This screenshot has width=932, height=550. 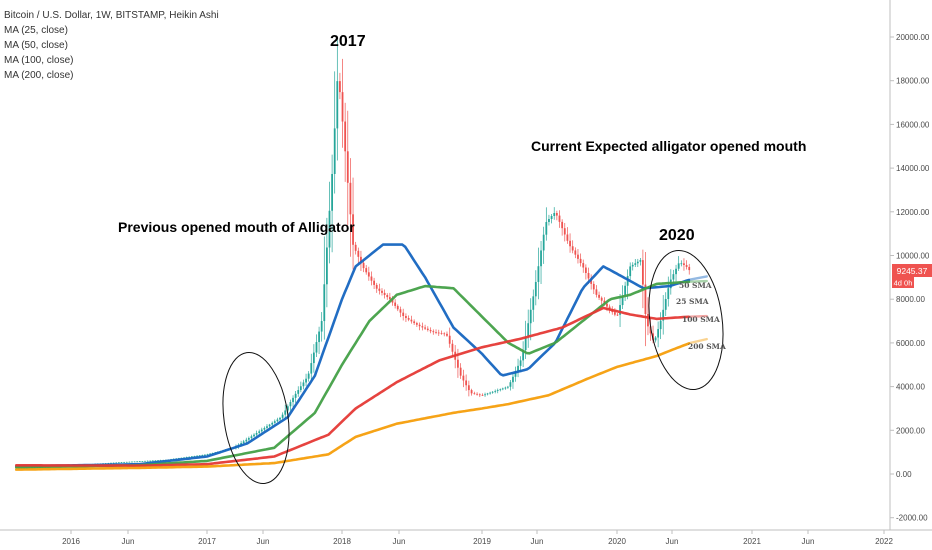 I want to click on y-tick-label: 14000.00, so click(x=913, y=168).